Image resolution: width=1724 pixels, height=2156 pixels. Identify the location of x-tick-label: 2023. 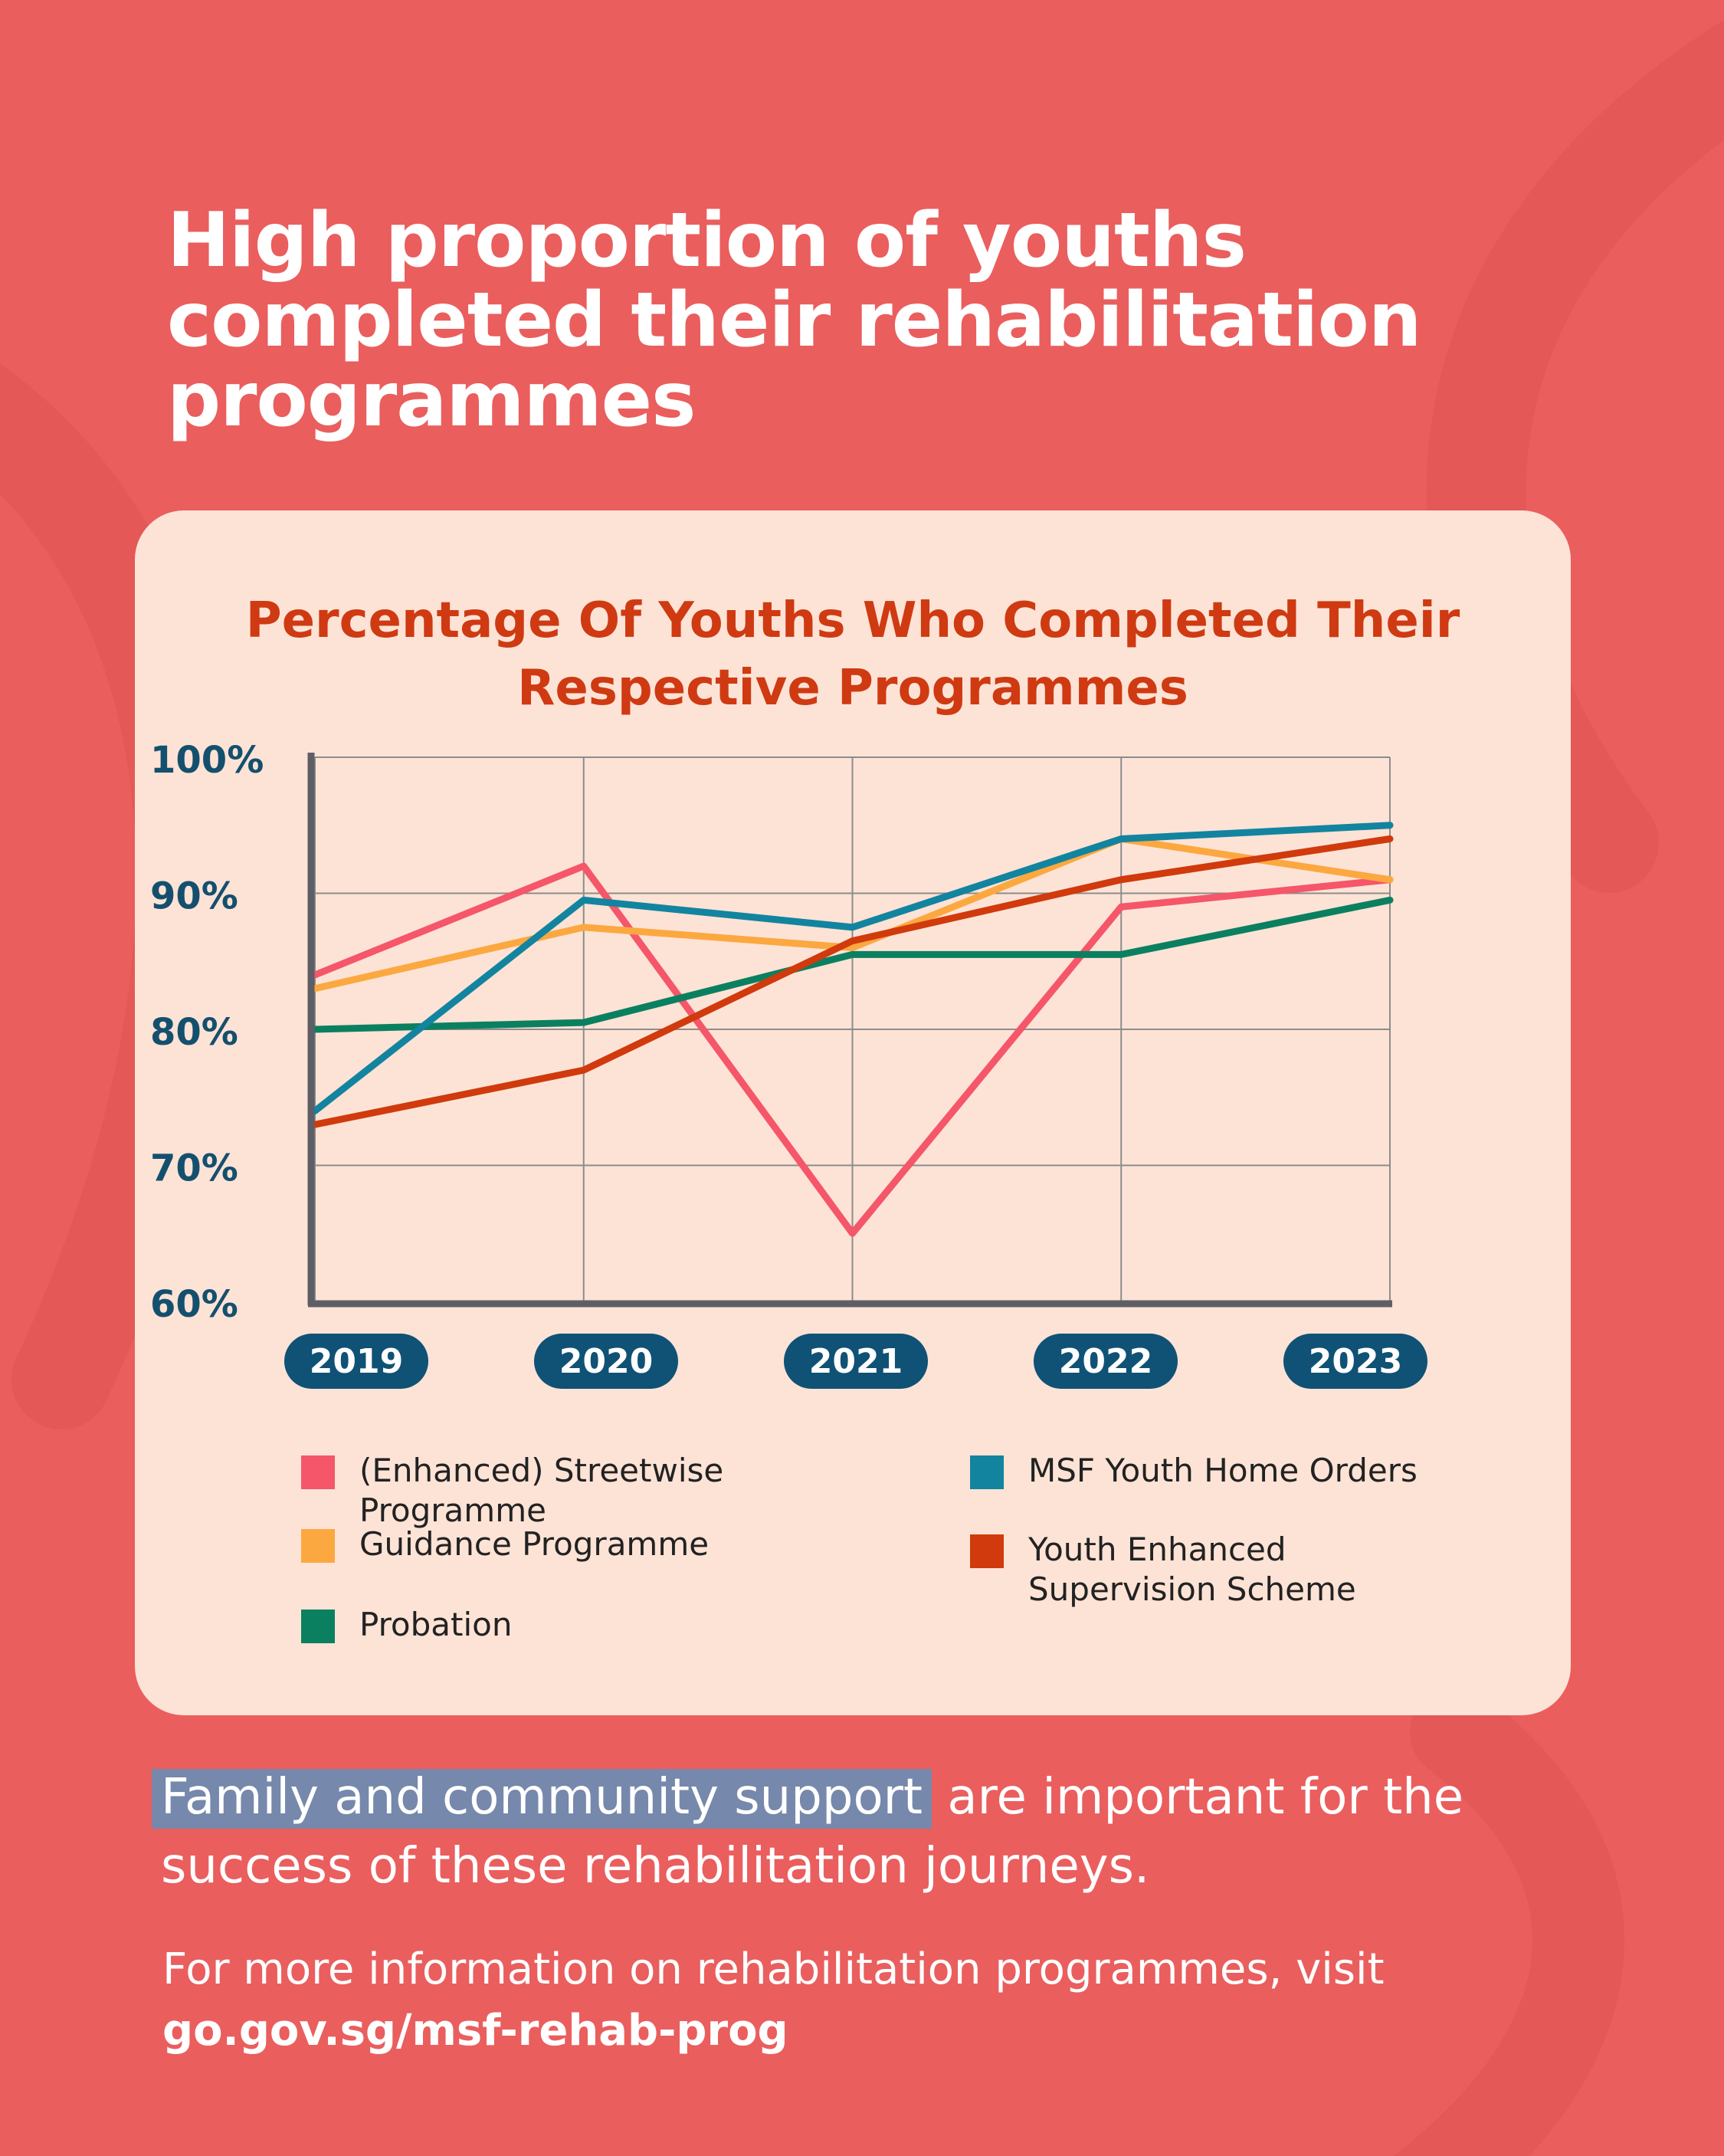
(1355, 1362).